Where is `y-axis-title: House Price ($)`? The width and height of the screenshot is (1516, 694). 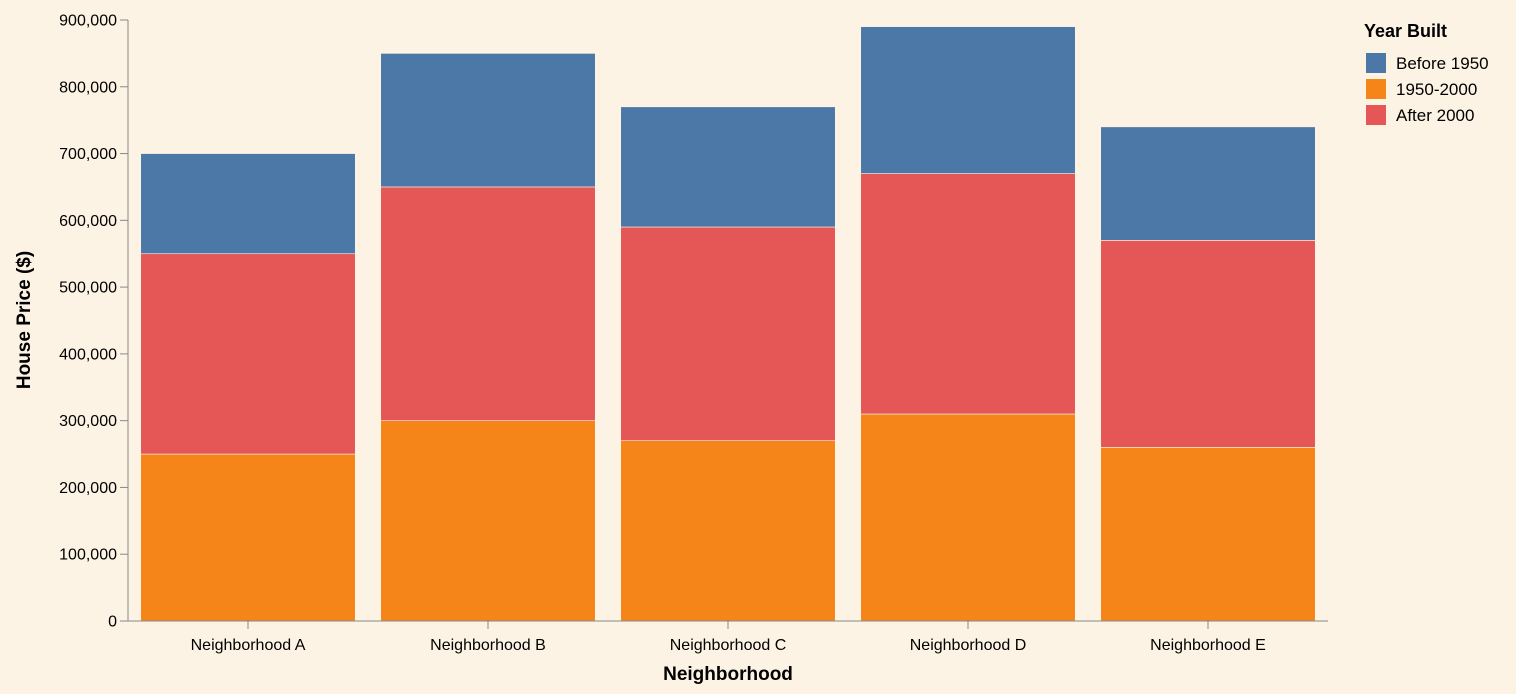 y-axis-title: House Price ($) is located at coordinates (24, 320).